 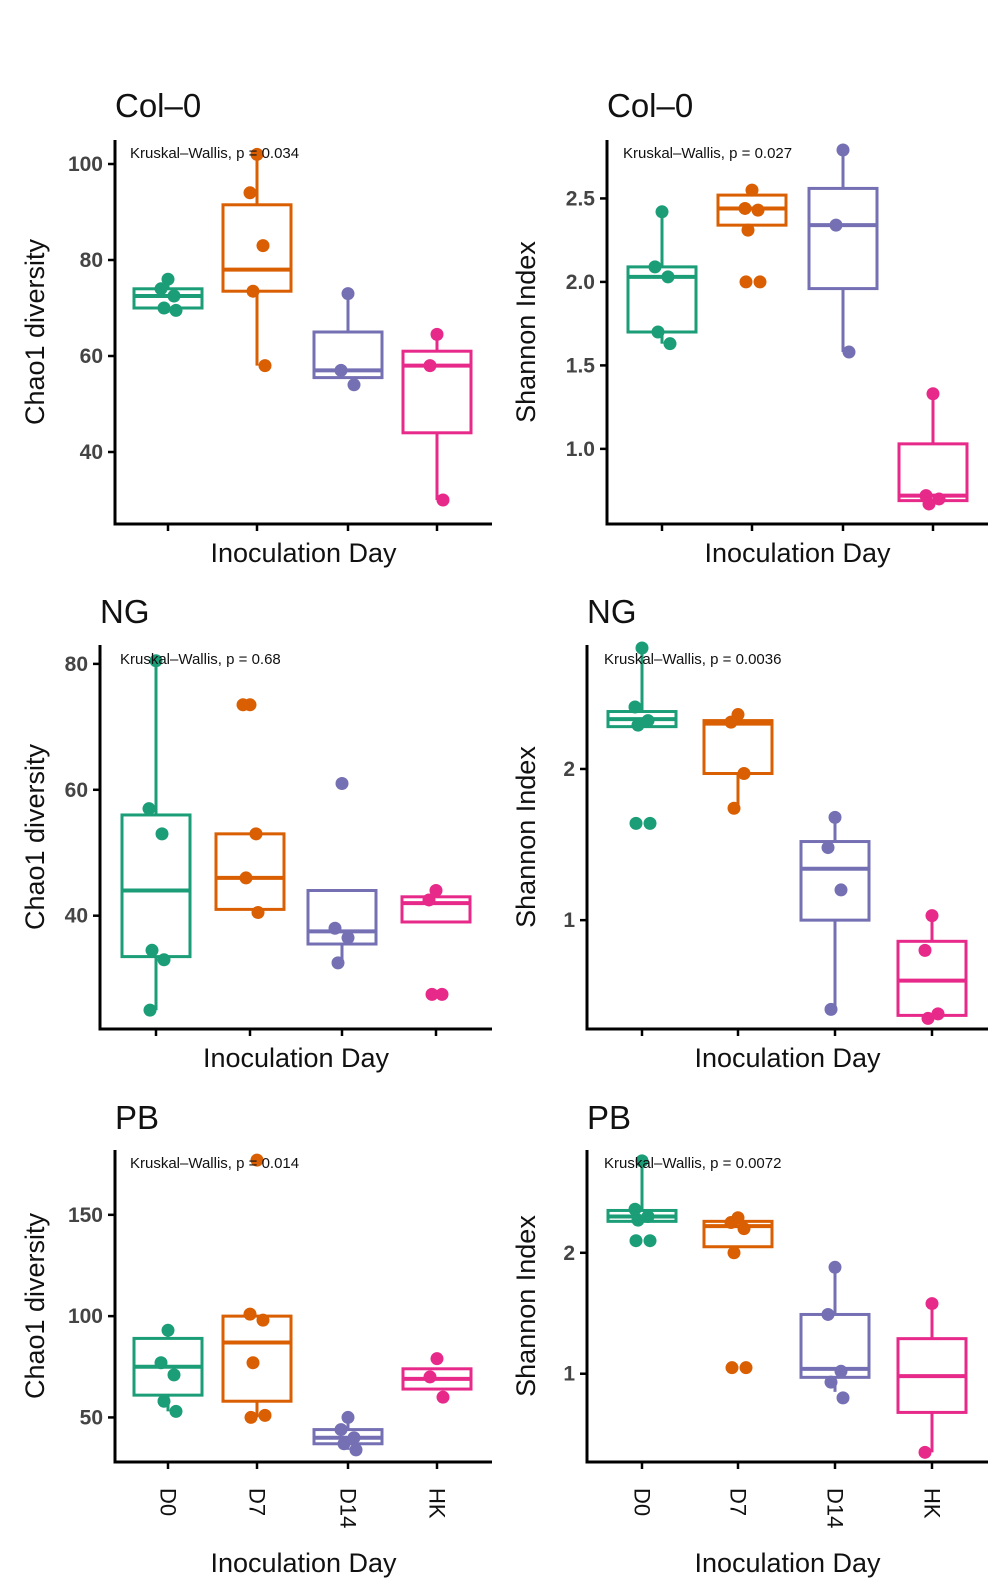 I want to click on panel-title: PB, so click(x=137, y=1117).